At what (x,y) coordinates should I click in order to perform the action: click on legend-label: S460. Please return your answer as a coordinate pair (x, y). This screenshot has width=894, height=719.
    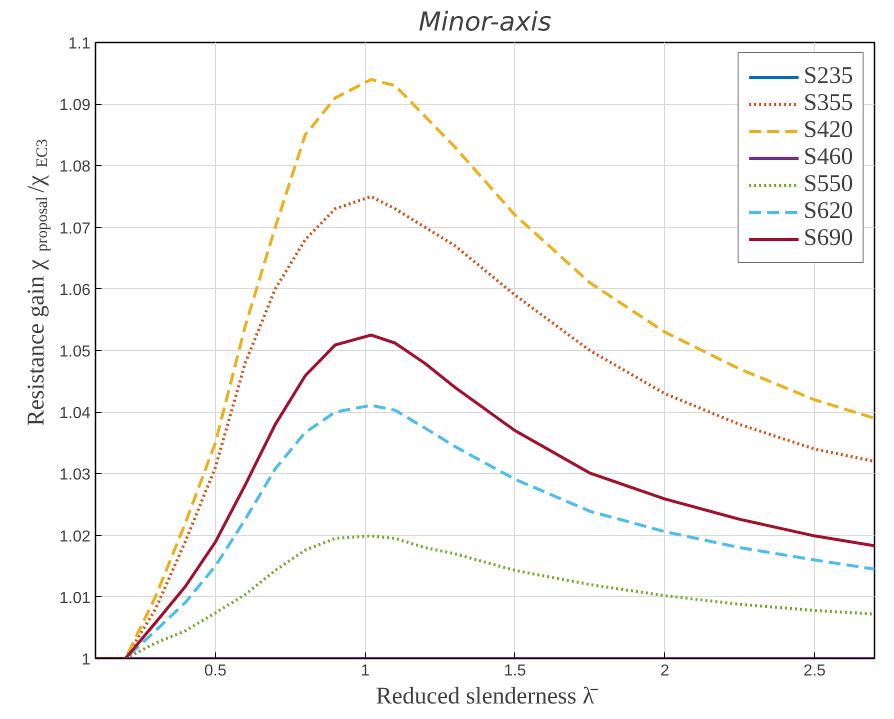
    Looking at the image, I should click on (828, 157).